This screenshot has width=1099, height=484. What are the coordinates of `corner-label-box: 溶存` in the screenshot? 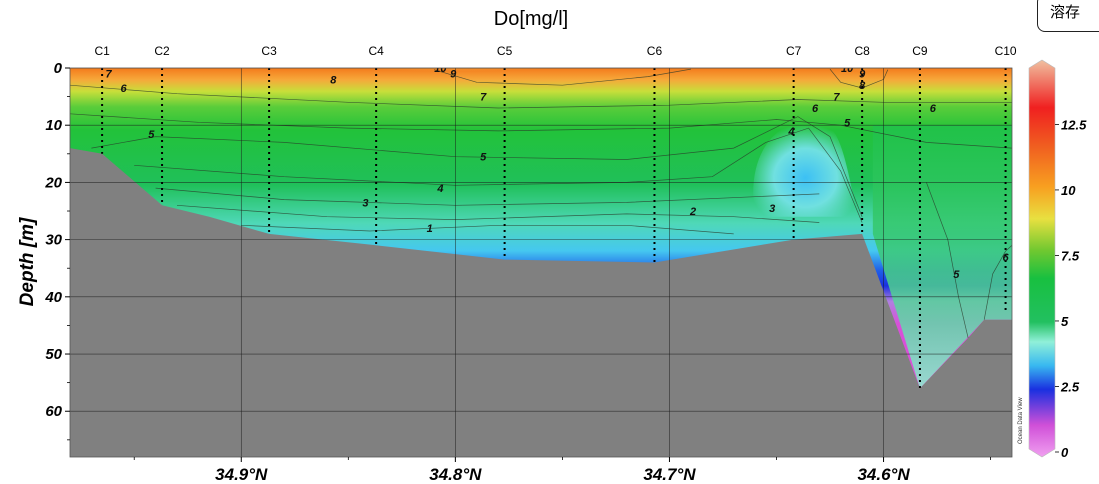 It's located at (1068, 16).